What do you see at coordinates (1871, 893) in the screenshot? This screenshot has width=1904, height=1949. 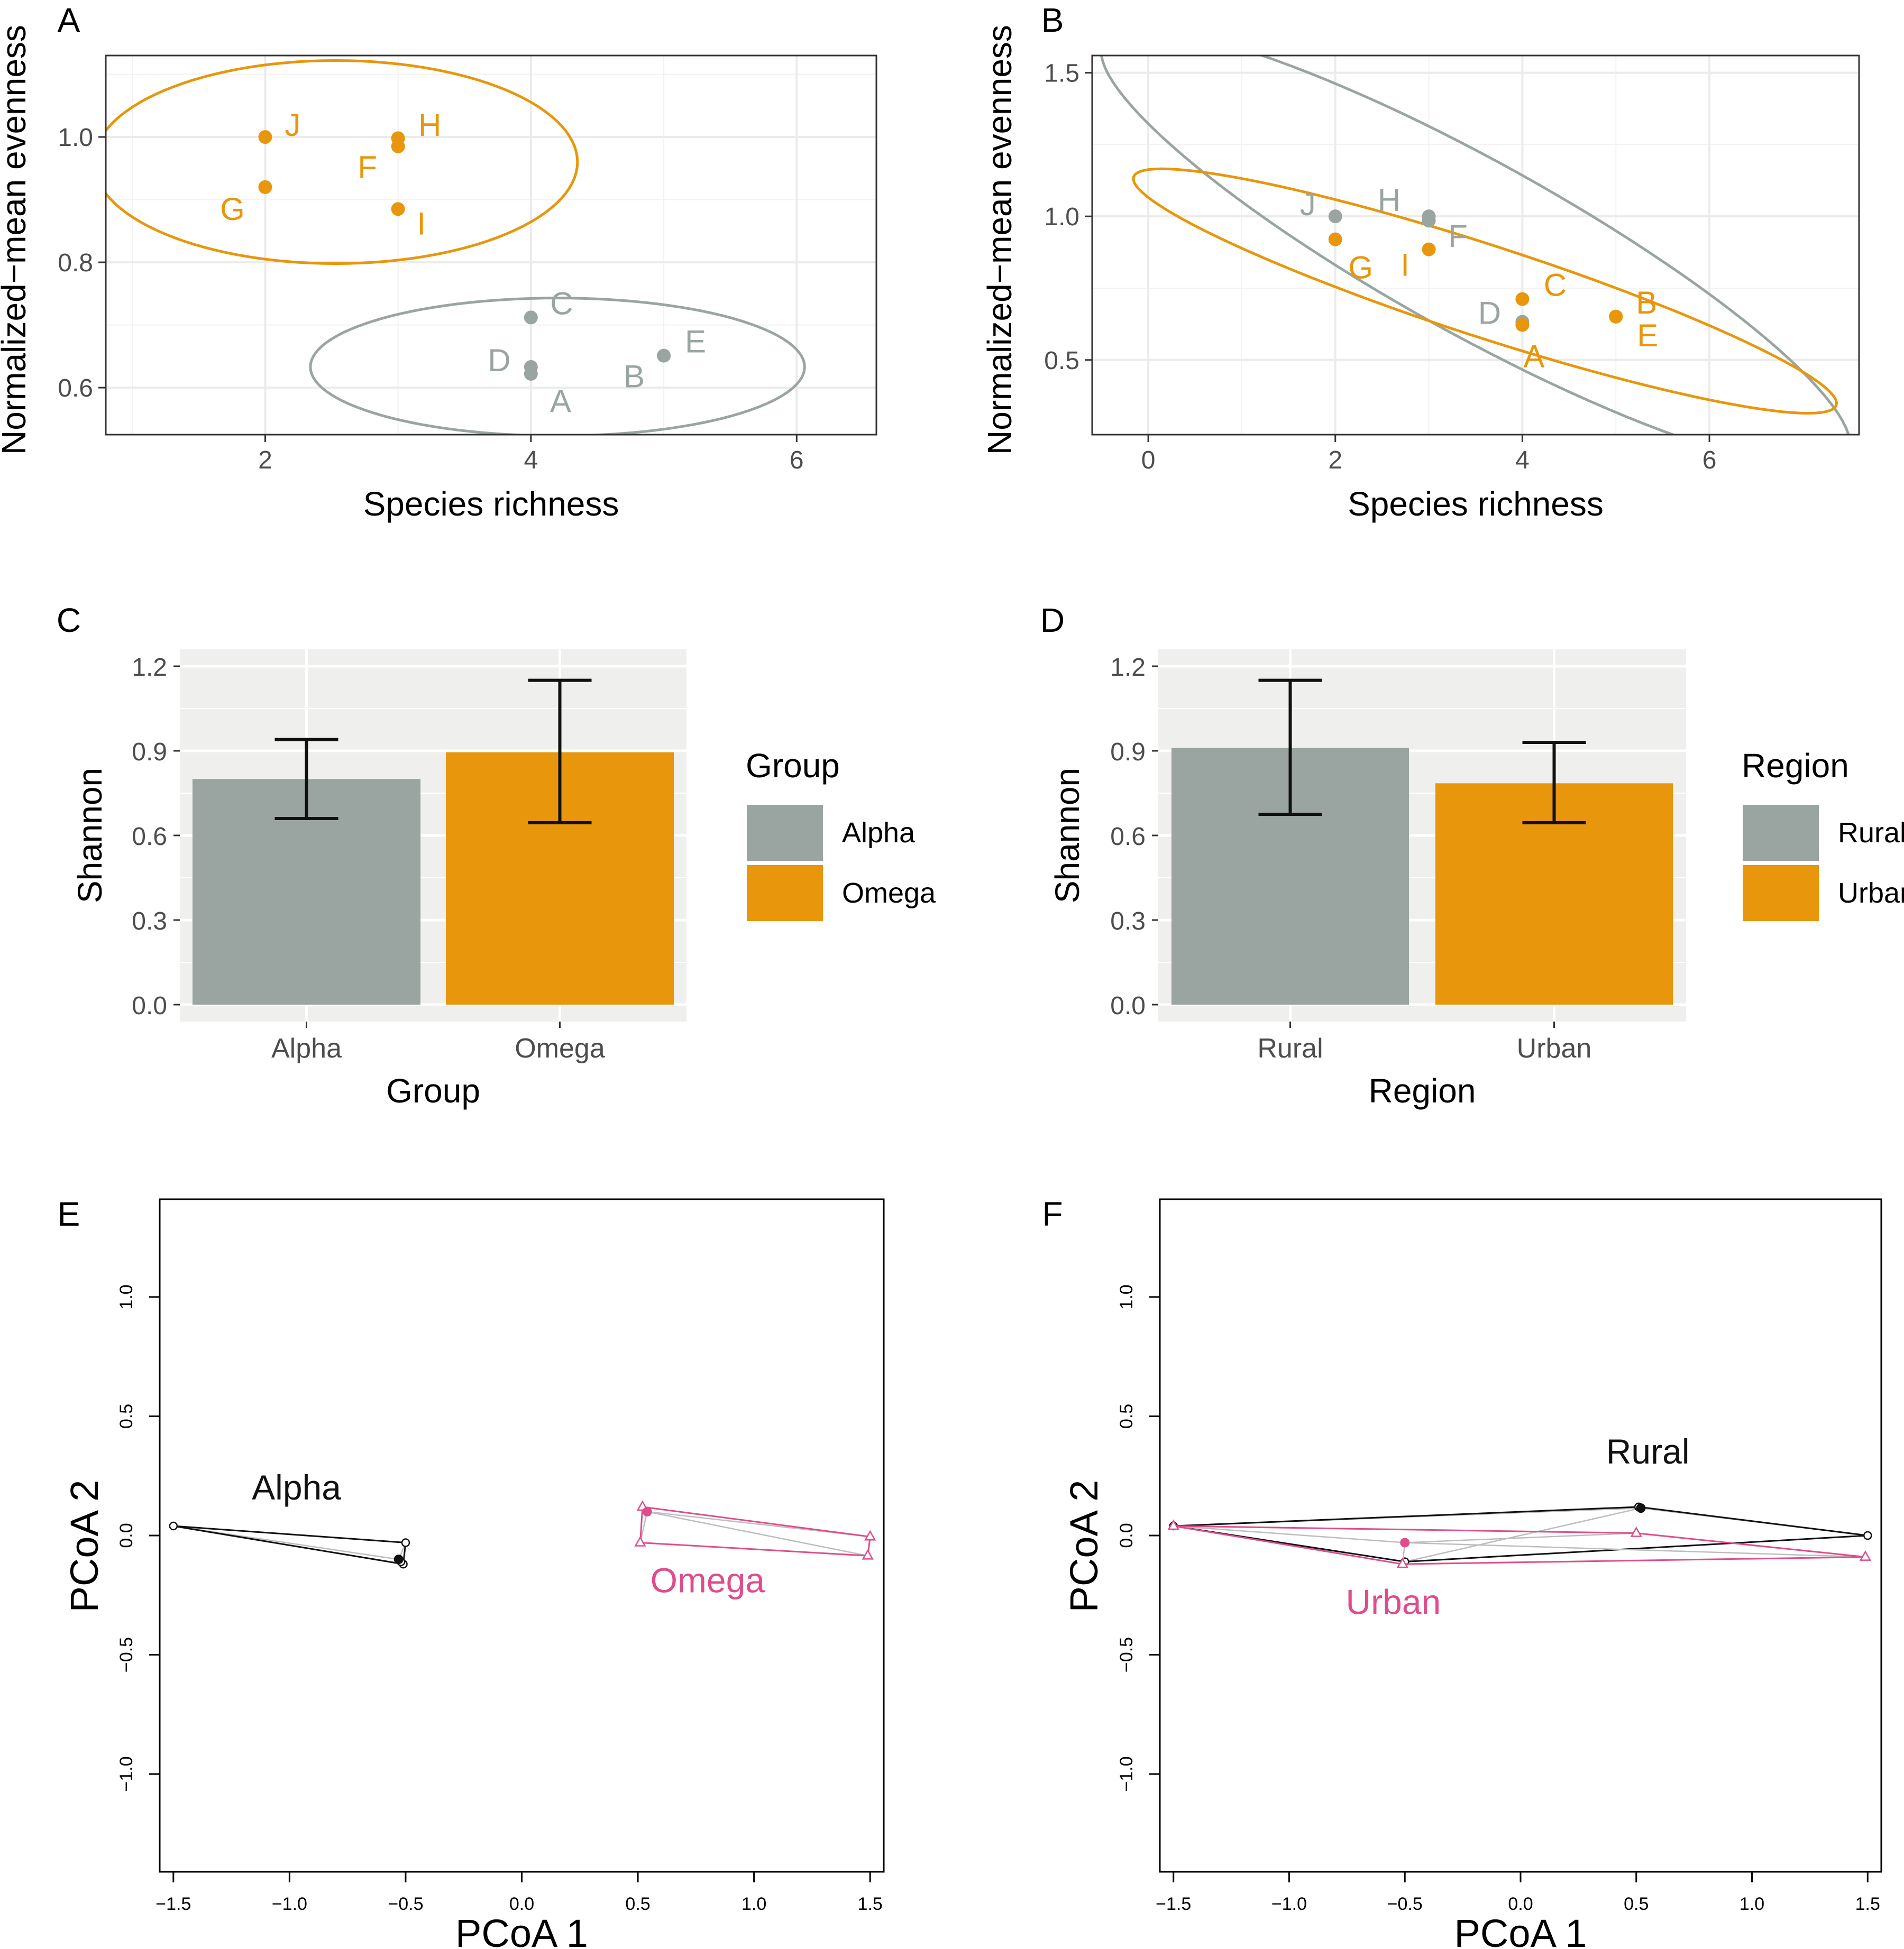 I see `legend-label-urban: Urban` at bounding box center [1871, 893].